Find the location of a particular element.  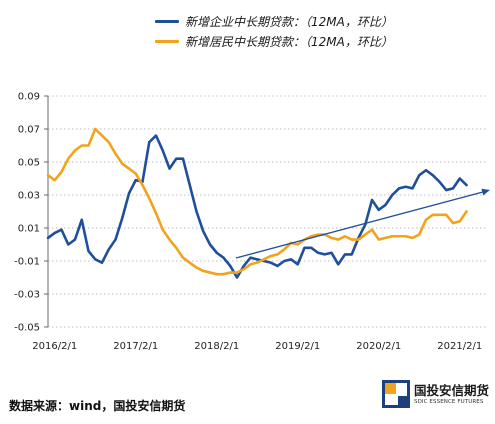

legend-label-corporate-loans: 新增企业中长期贷款：（12MA，环比） is located at coordinates (289, 21).